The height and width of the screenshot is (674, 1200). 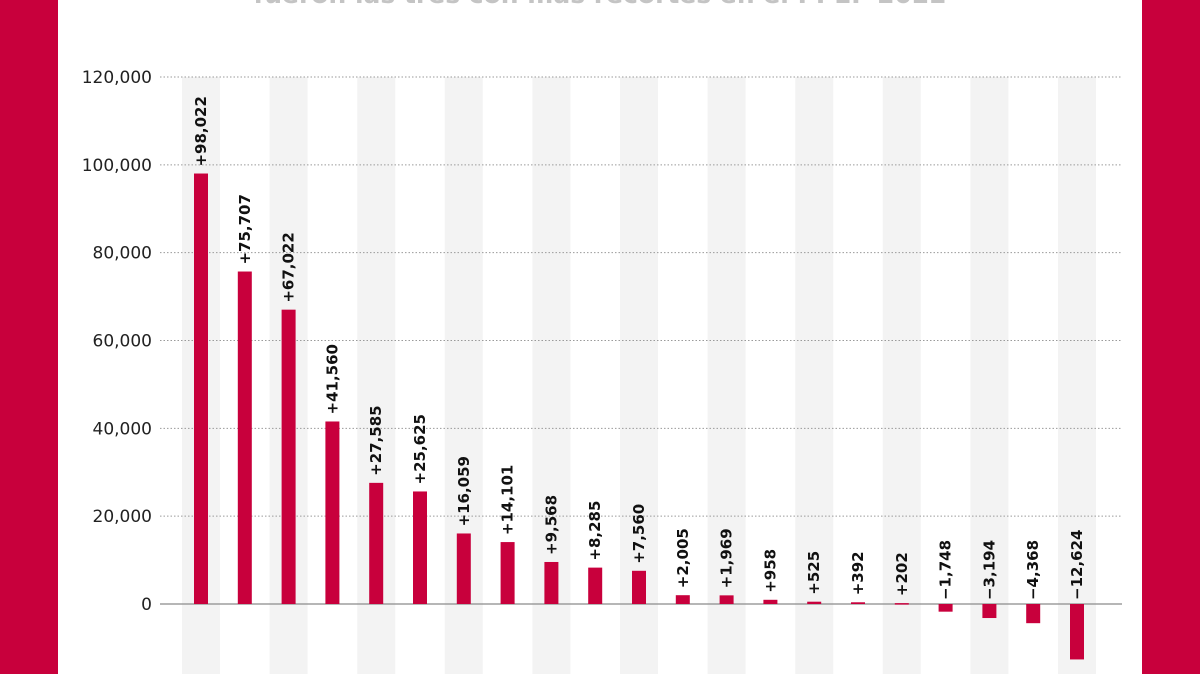 I want to click on data-label: −3,194, so click(x=989, y=570).